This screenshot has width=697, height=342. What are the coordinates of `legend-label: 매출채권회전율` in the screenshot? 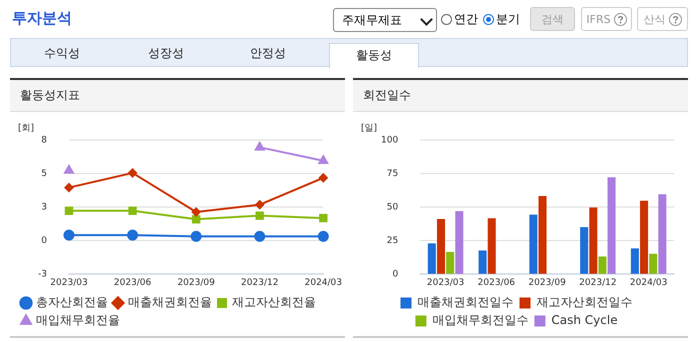 It's located at (170, 302).